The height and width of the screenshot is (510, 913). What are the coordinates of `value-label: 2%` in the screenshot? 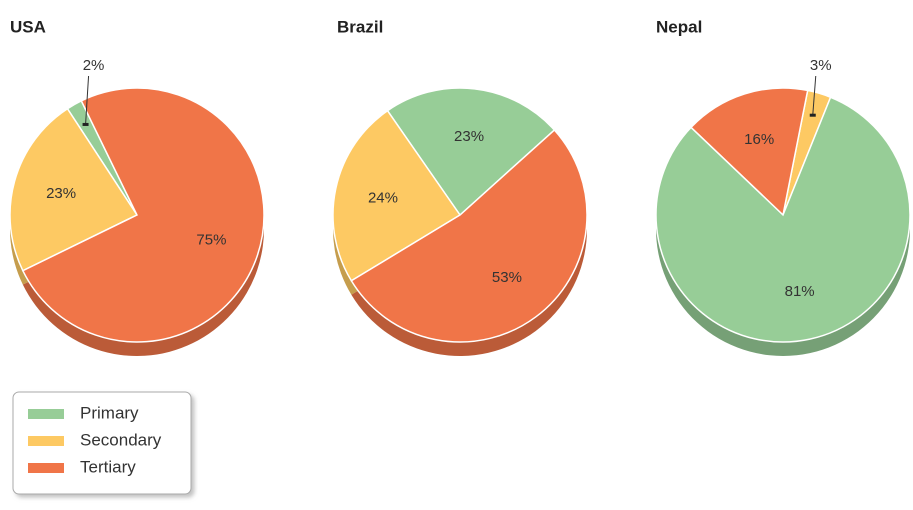 It's located at (94, 65).